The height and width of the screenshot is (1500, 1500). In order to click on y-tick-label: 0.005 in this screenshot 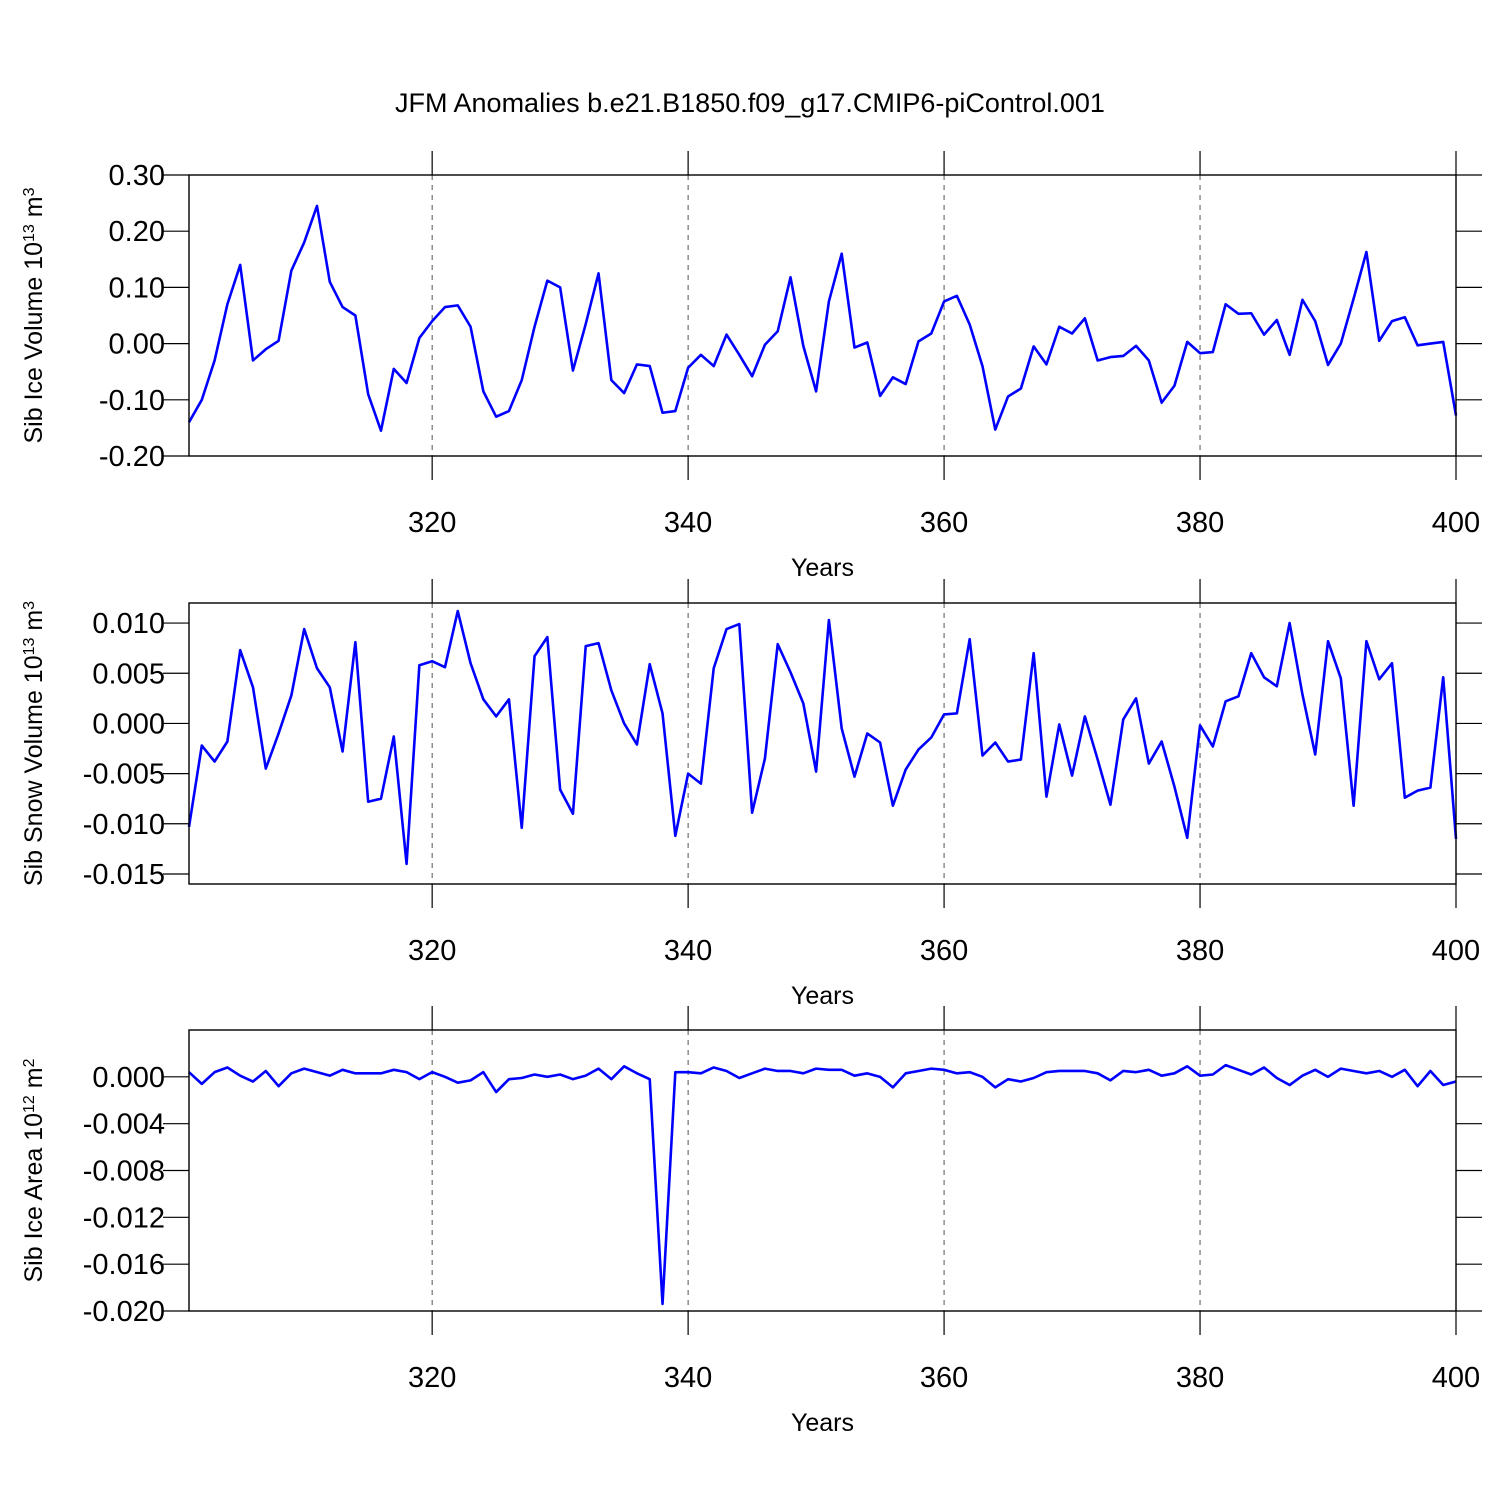, I will do `click(128, 674)`.